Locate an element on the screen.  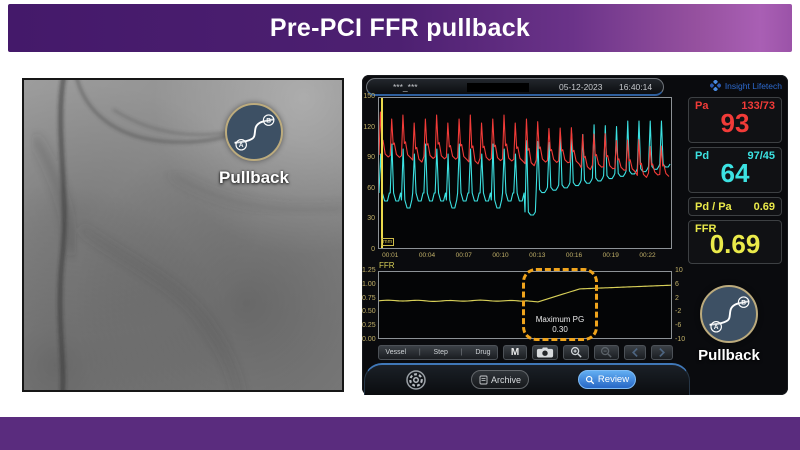
snapshot-button is located at coordinates (545, 352).